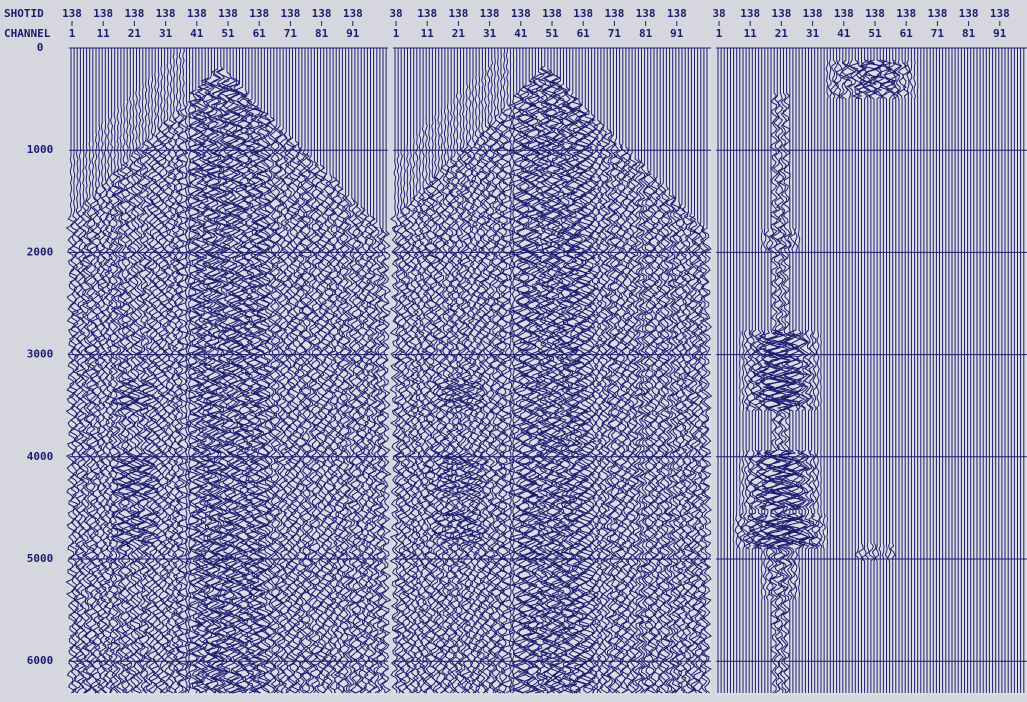  I want to click on channel-label: 51, so click(875, 33).